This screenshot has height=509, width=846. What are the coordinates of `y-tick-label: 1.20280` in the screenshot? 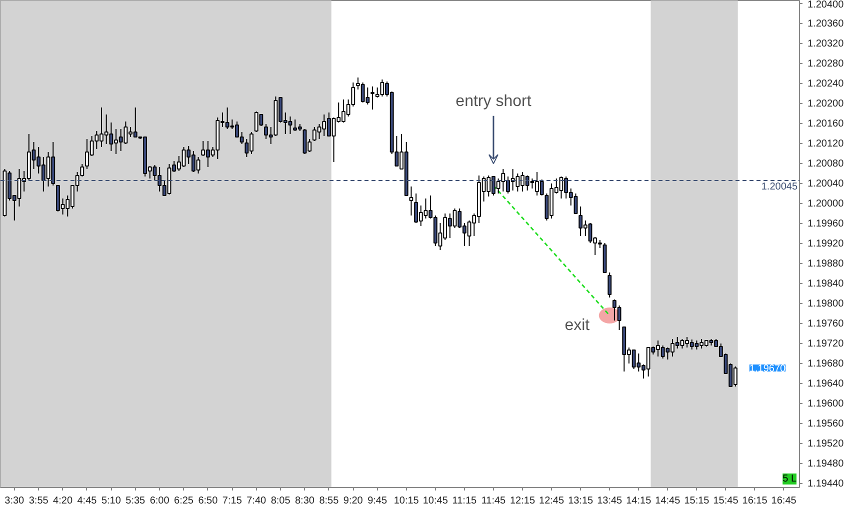 It's located at (826, 64).